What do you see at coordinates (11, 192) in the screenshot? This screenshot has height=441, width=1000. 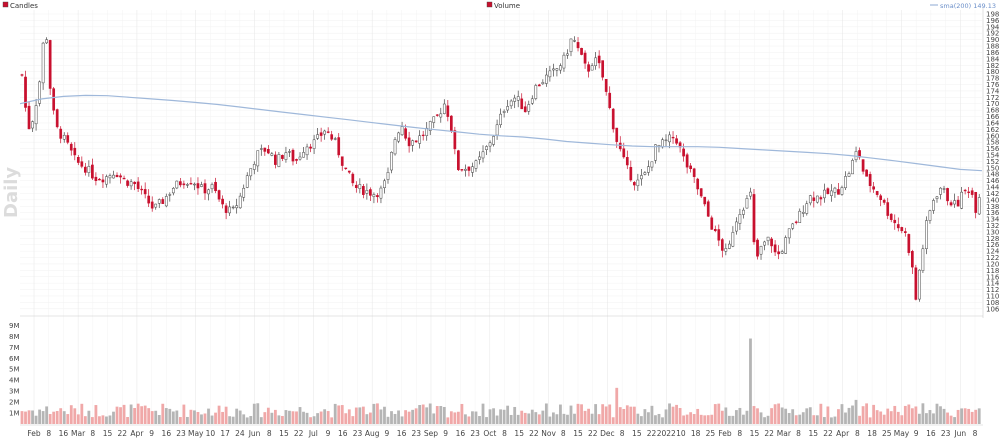 I see `period-label: Daily` at bounding box center [11, 192].